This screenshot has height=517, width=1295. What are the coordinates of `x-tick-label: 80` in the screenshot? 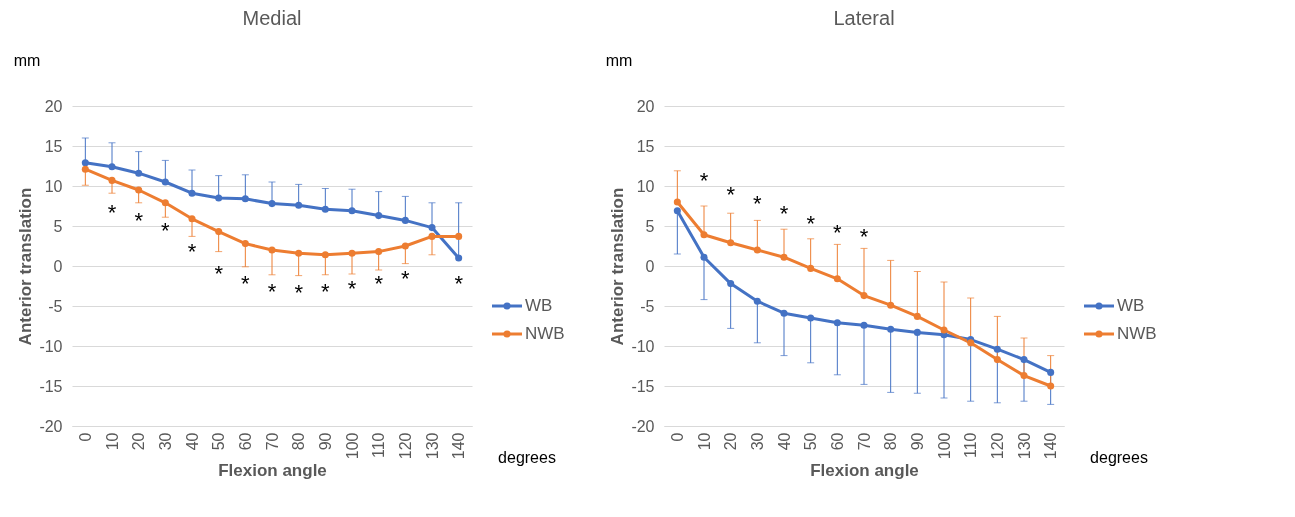 It's located at (299, 441).